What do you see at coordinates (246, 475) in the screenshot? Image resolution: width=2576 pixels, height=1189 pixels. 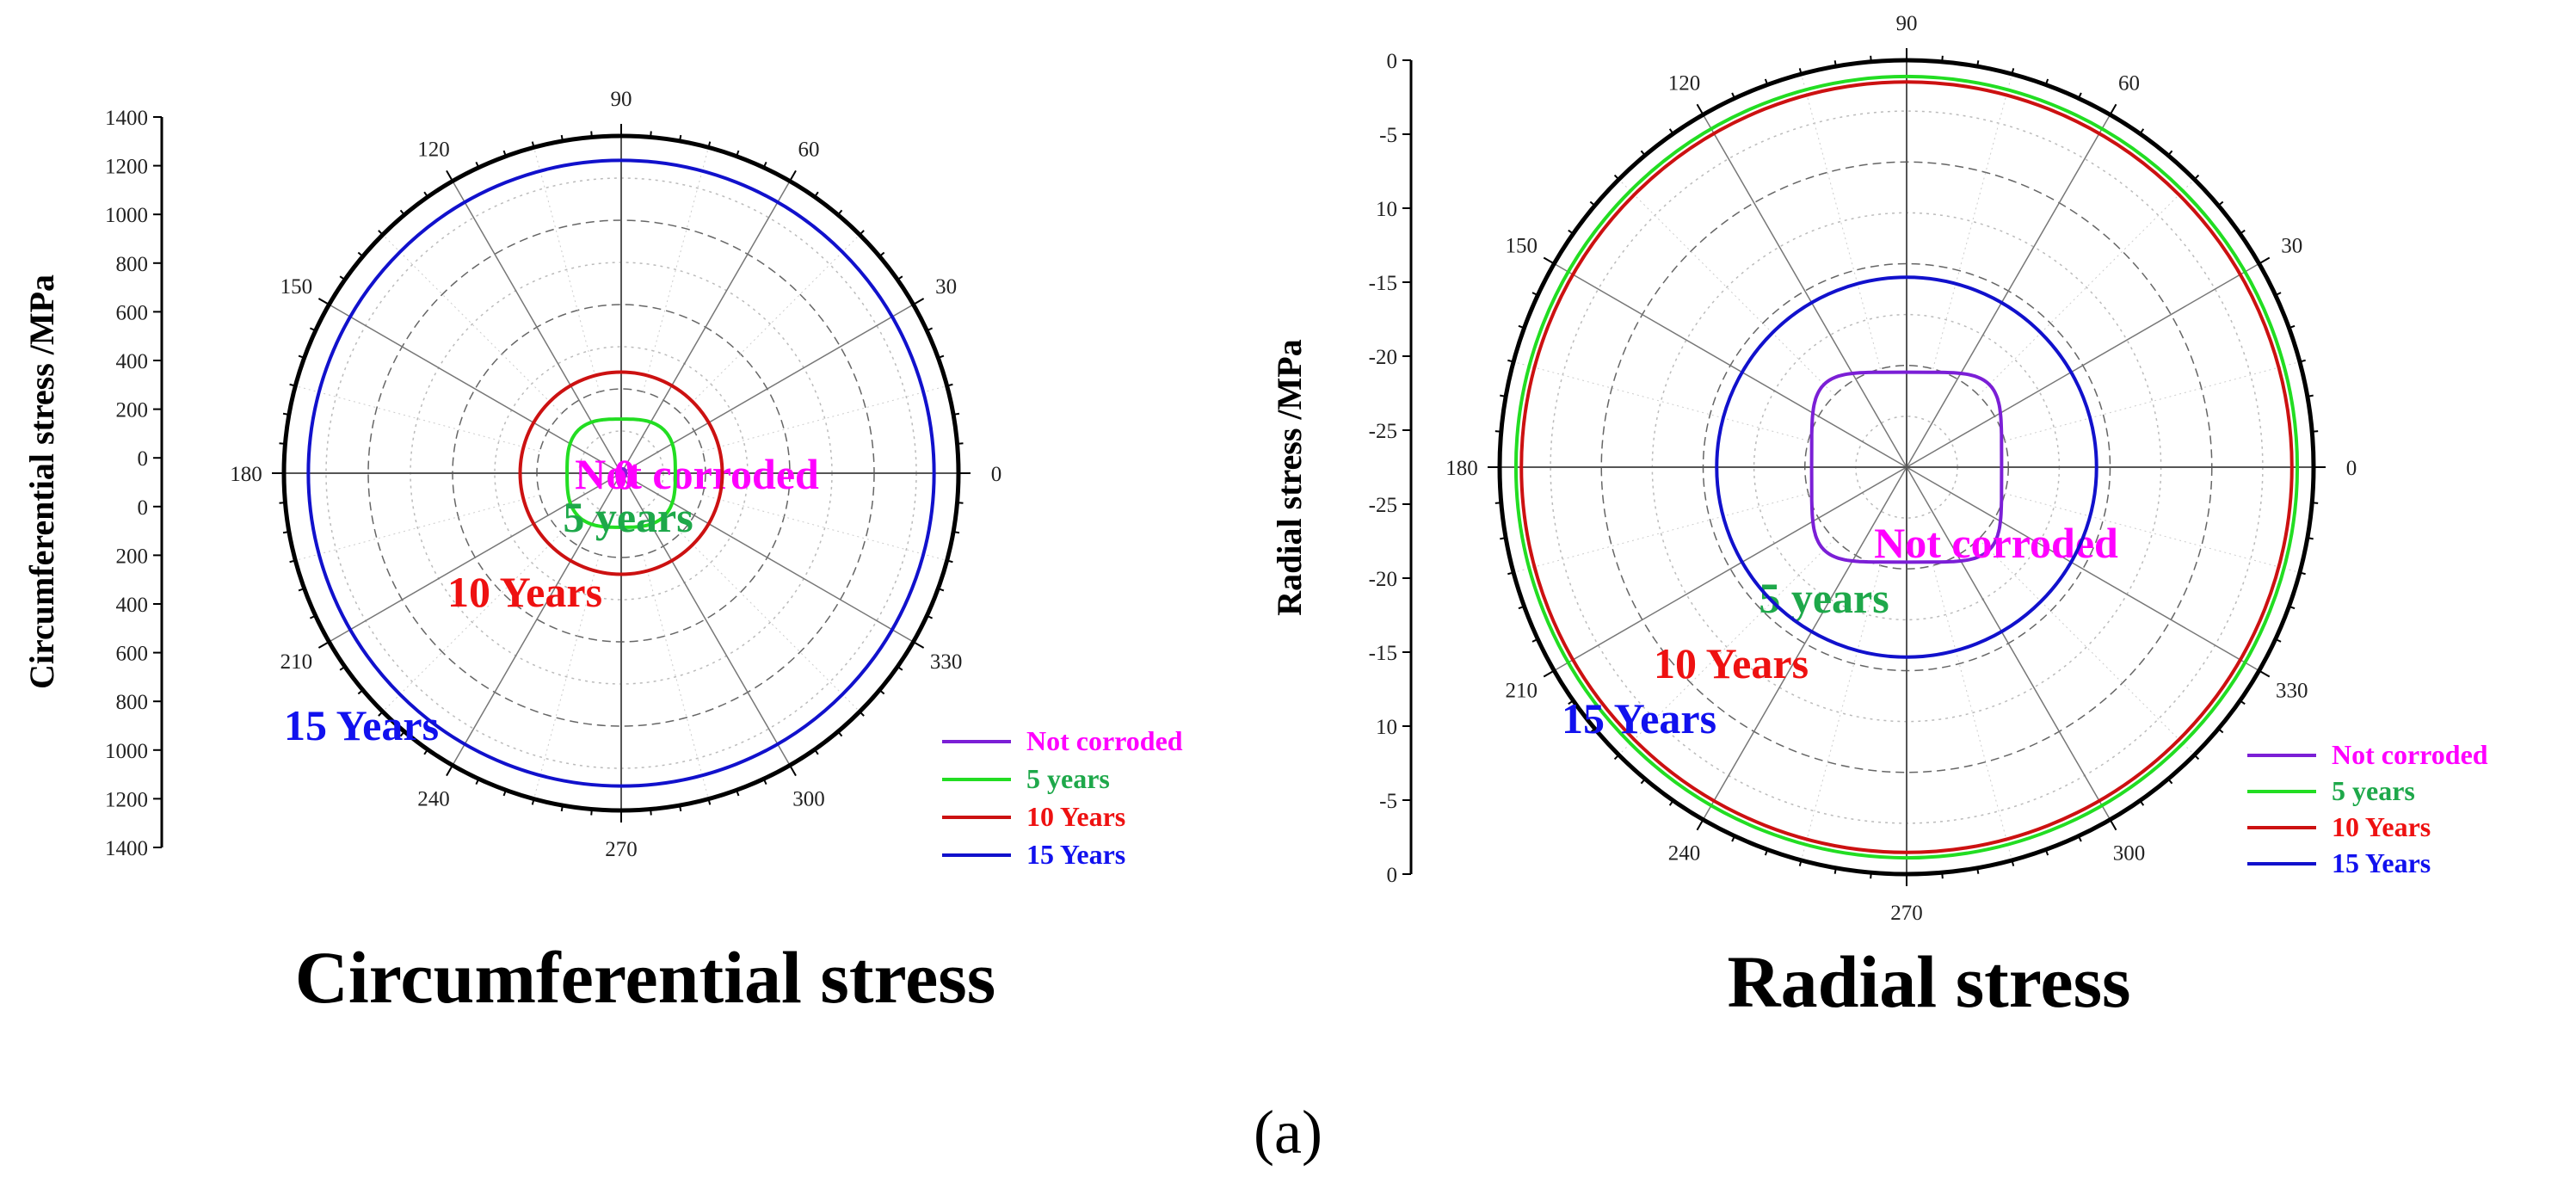 I see `angle-label-180: 180` at bounding box center [246, 475].